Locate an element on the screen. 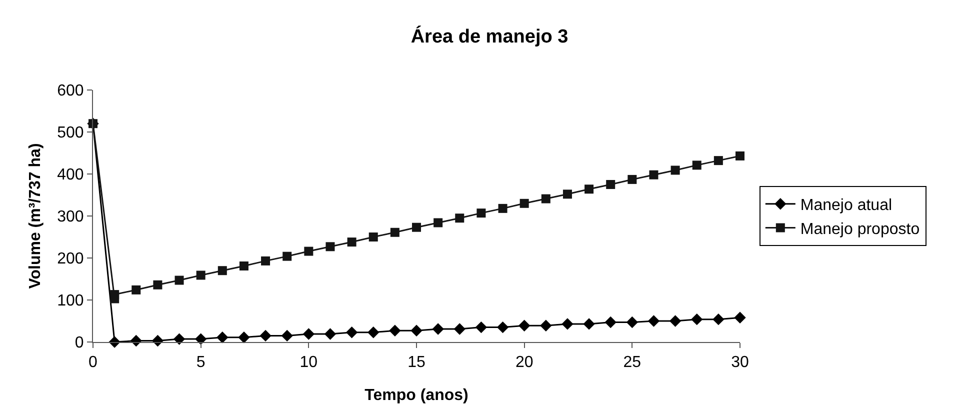 The height and width of the screenshot is (420, 979). chart-title: Área de manejo 3 is located at coordinates (489, 37).